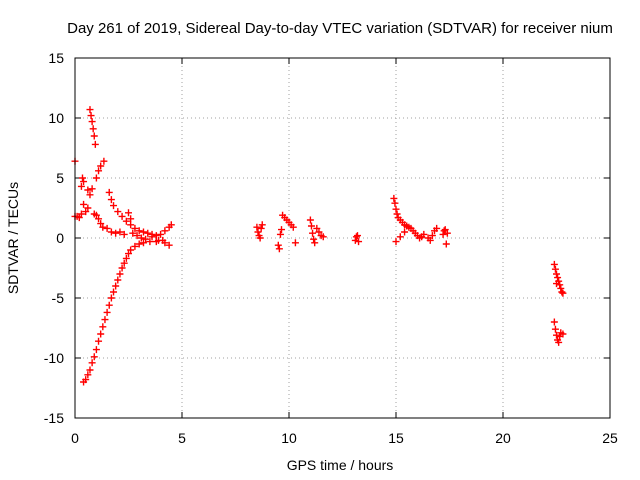 Image resolution: width=640 pixels, height=480 pixels. Describe the element at coordinates (56, 118) in the screenshot. I see `y-tick-label: 10` at that location.